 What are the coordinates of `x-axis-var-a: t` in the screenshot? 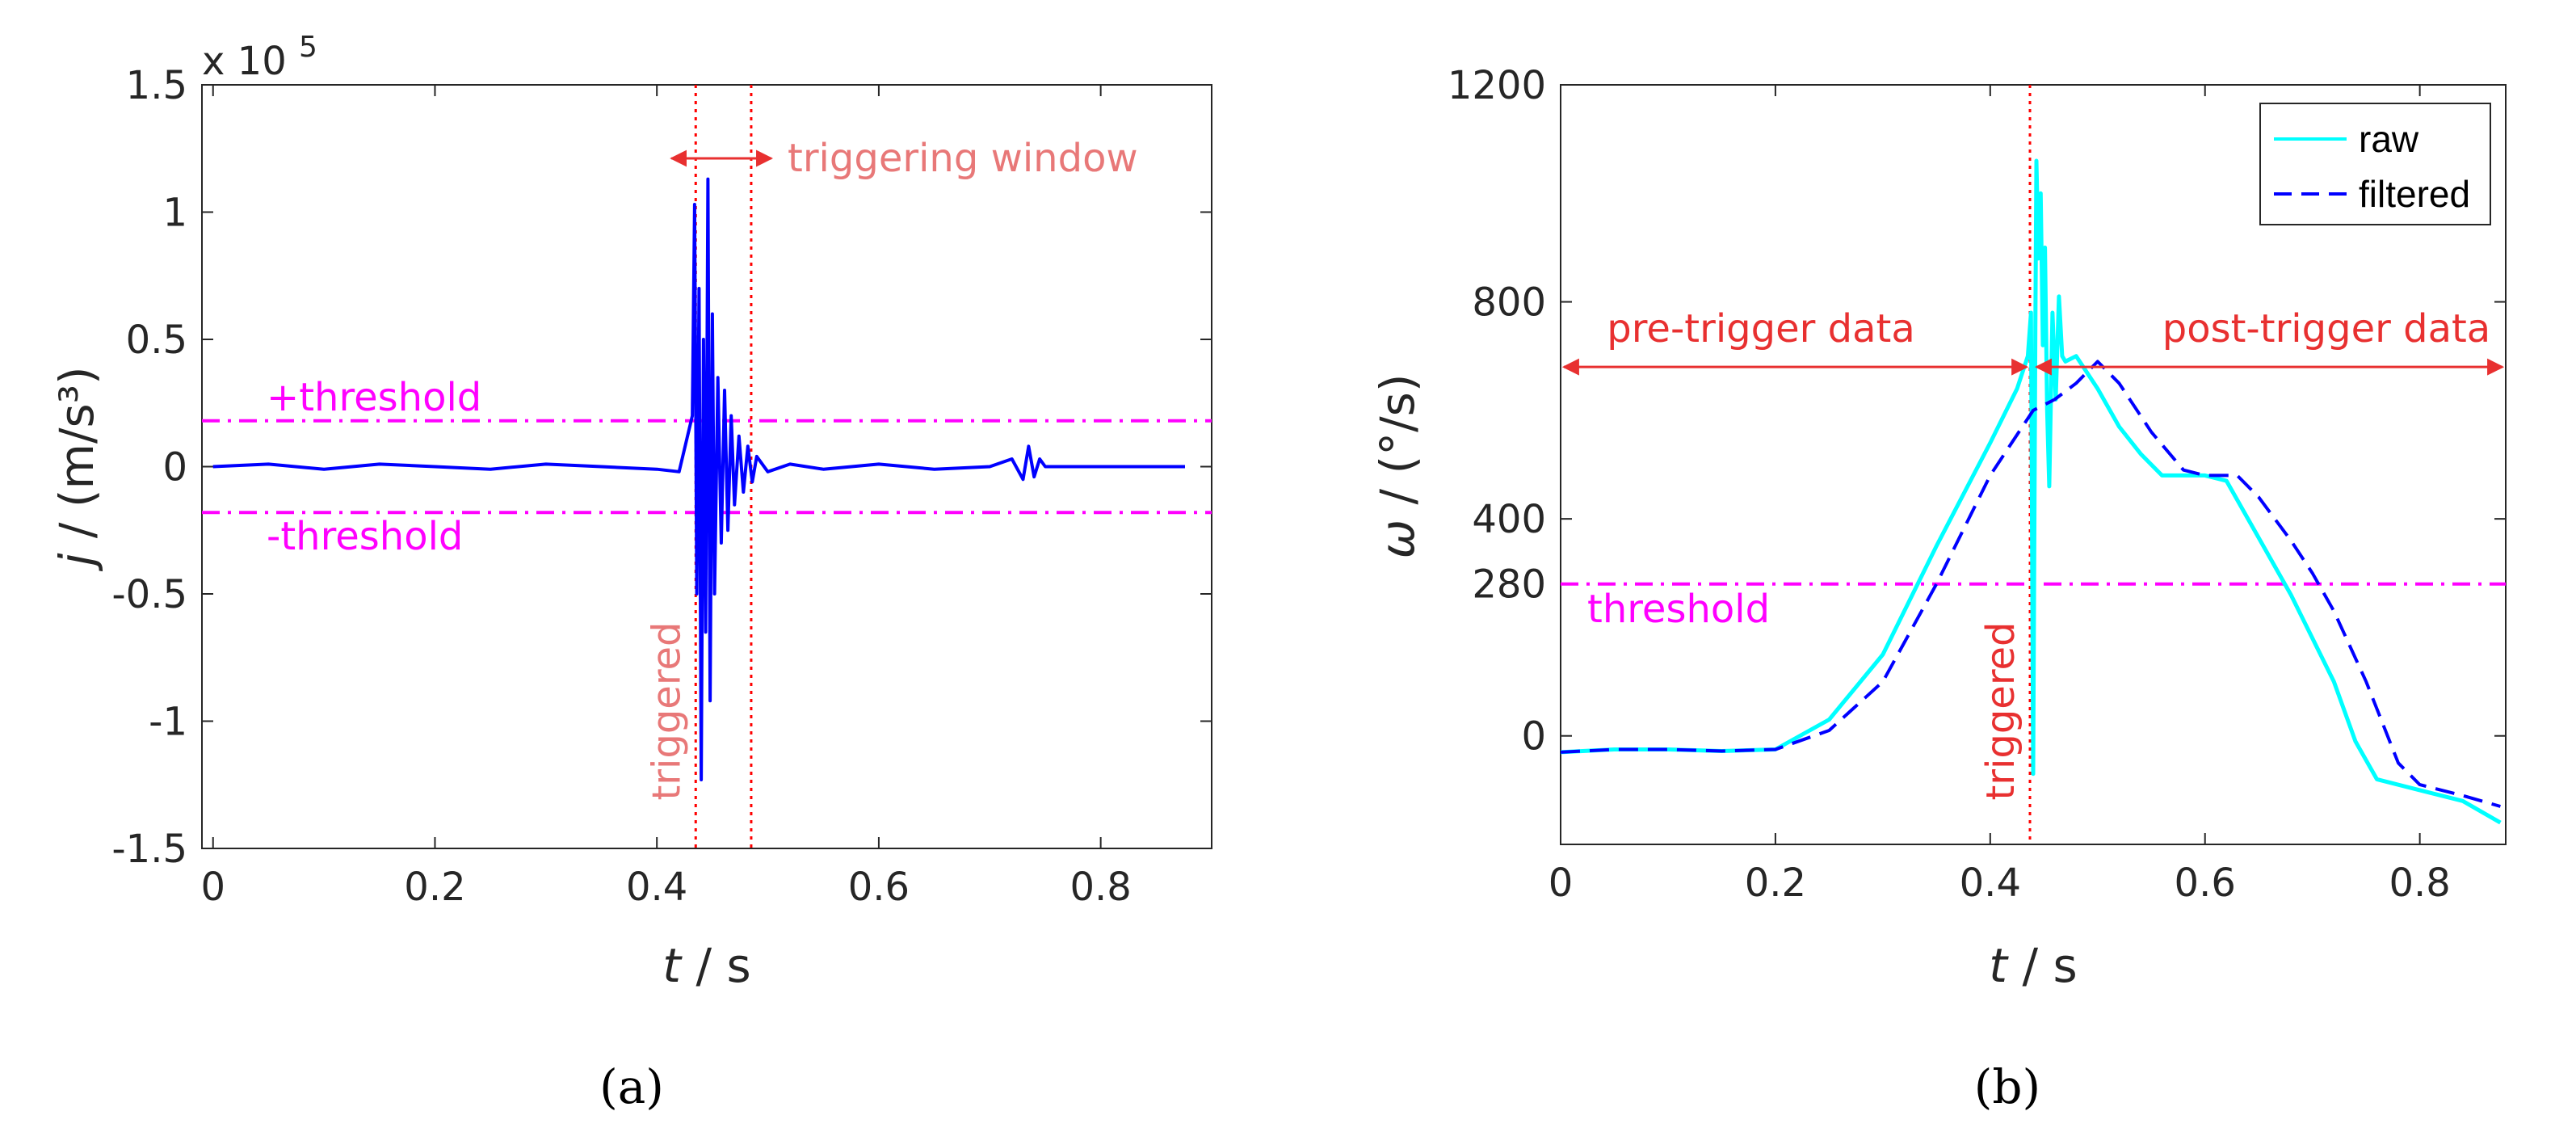 It's located at (672, 966).